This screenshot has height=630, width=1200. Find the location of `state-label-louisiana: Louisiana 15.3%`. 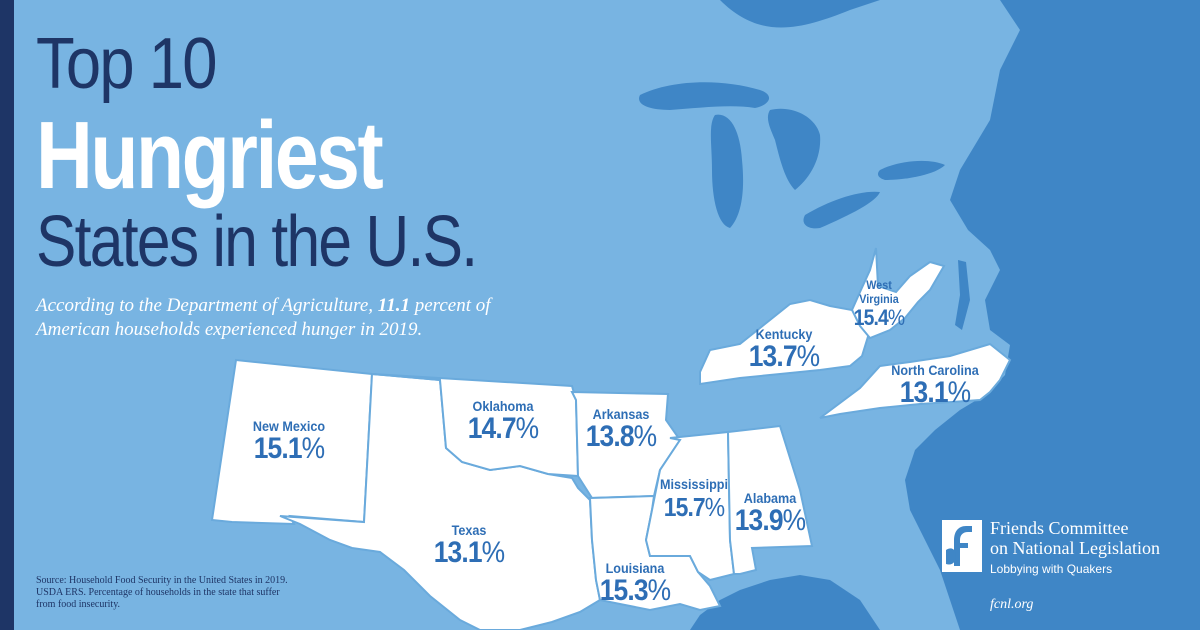

state-label-louisiana: Louisiana 15.3% is located at coordinates (635, 583).